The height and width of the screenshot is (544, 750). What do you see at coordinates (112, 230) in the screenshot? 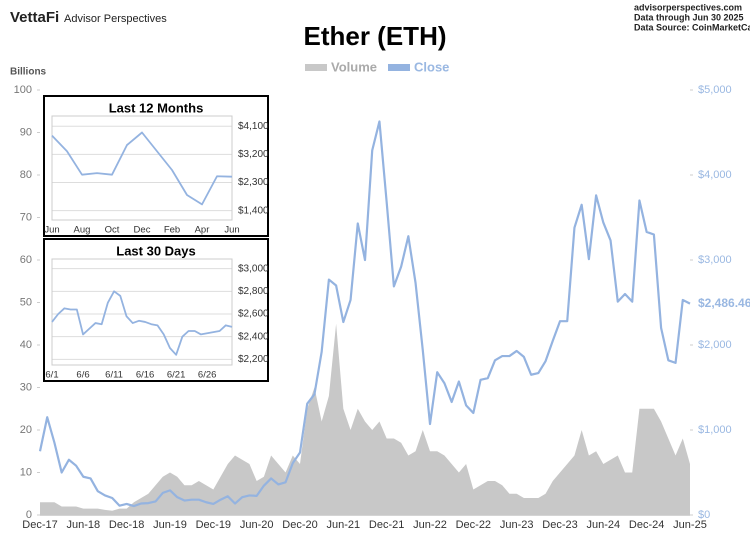
I see `x-tick-label: Oct` at bounding box center [112, 230].